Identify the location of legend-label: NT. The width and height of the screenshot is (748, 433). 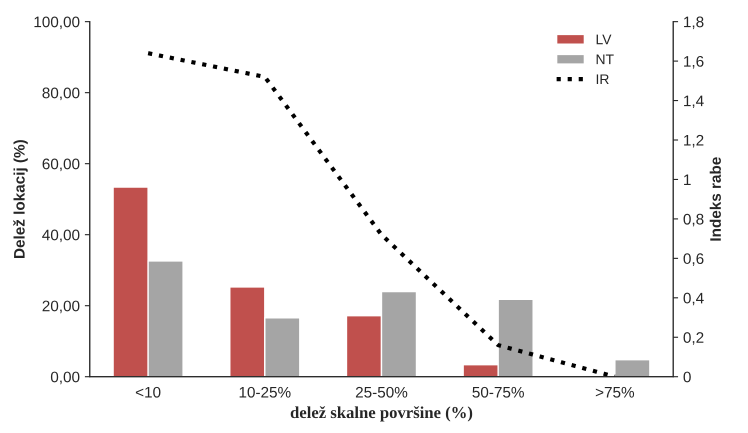
(605, 59).